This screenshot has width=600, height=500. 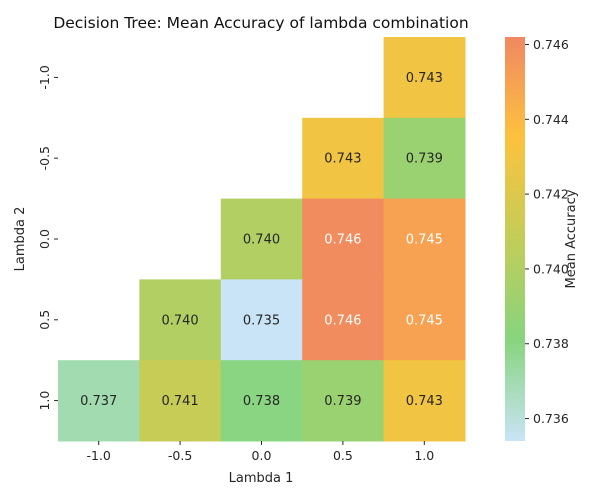 What do you see at coordinates (99, 455) in the screenshot?
I see `x-tick-label: -1.0` at bounding box center [99, 455].